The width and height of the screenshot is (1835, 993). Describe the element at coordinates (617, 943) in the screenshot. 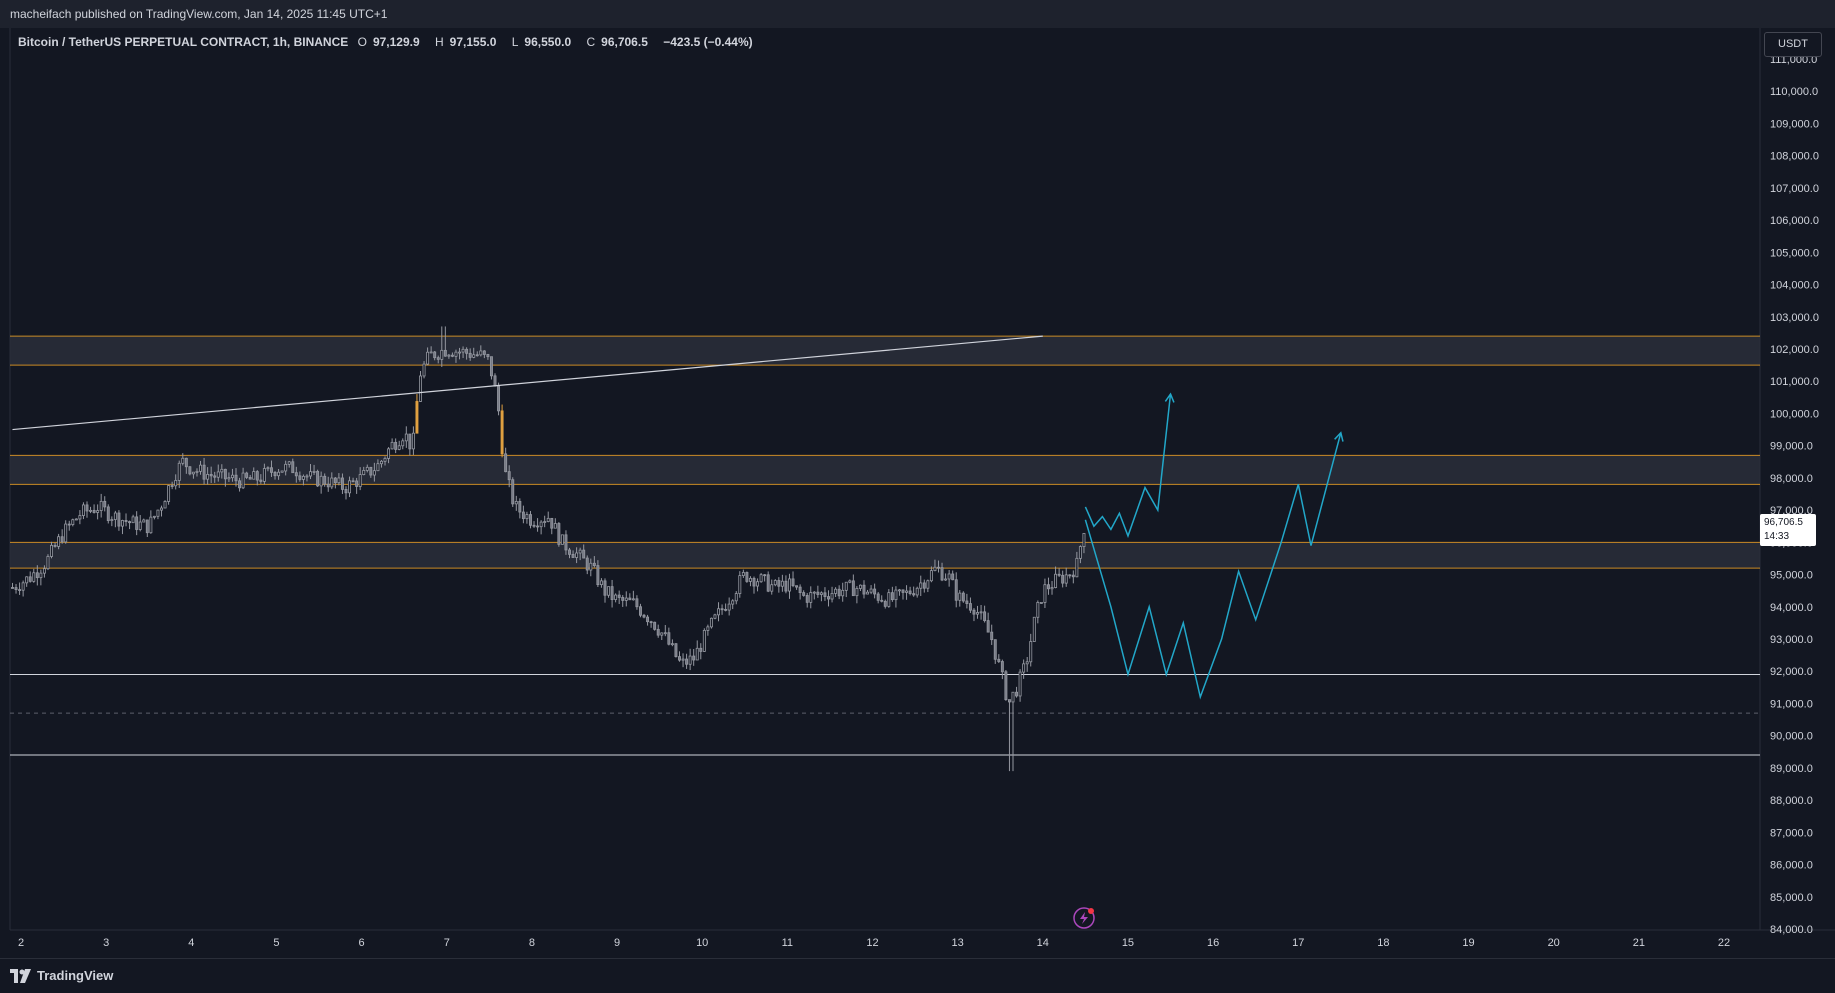

I see `x-tick-label: 9` at that location.